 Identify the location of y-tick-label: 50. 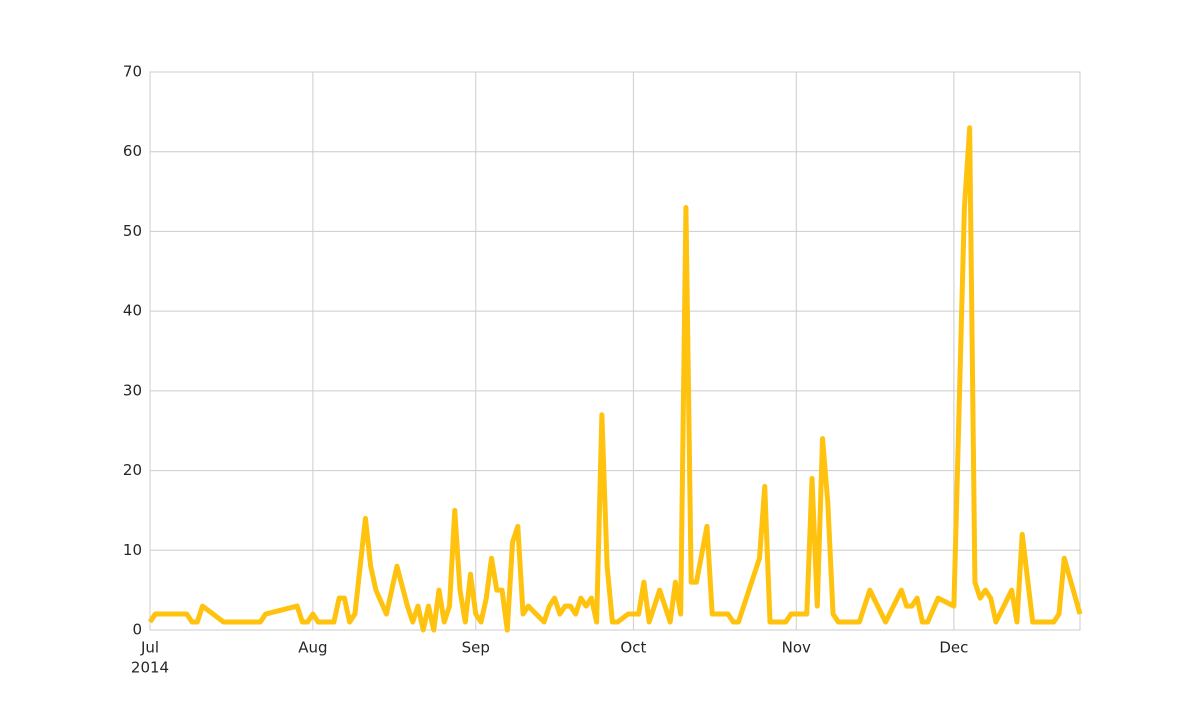
(132, 231).